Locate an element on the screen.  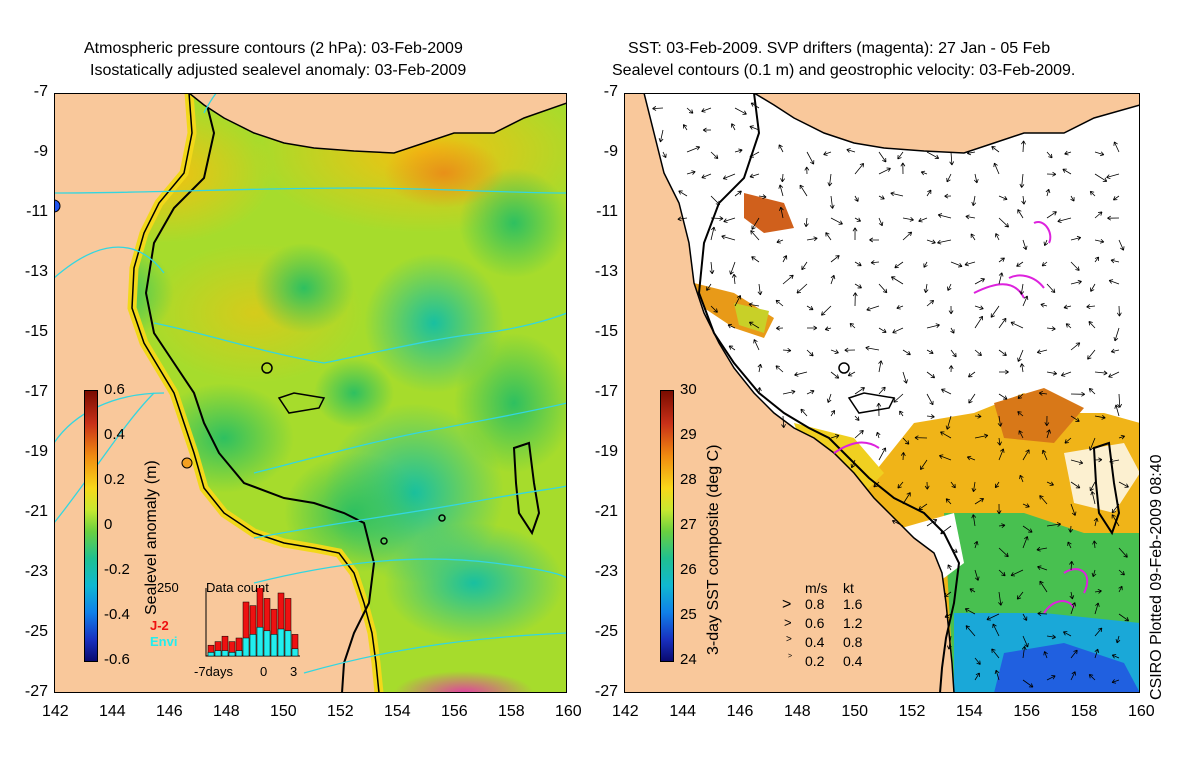
x-tick-left: 160 is located at coordinates (568, 711).